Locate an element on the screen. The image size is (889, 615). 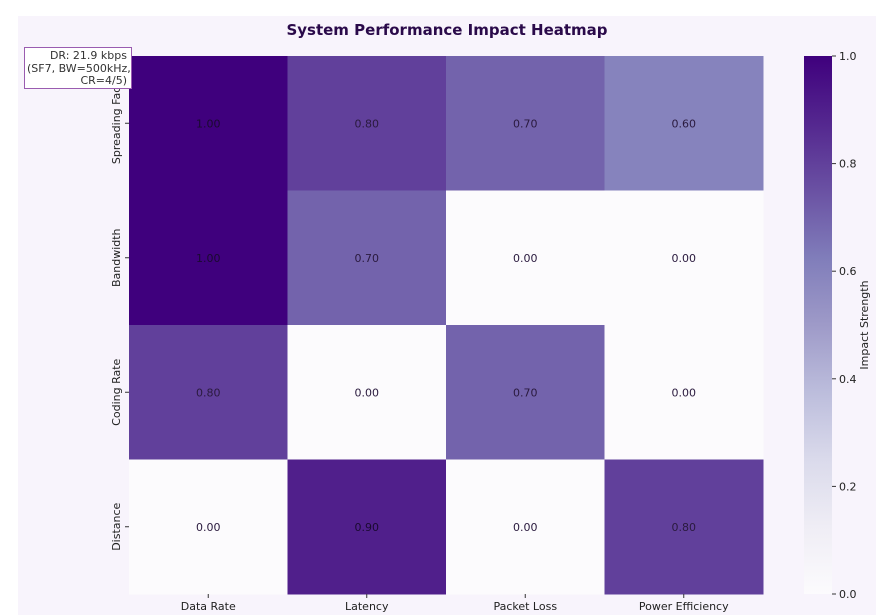
annotation-line-2: (SF7, BW=500kHz, is located at coordinates (79, 68).